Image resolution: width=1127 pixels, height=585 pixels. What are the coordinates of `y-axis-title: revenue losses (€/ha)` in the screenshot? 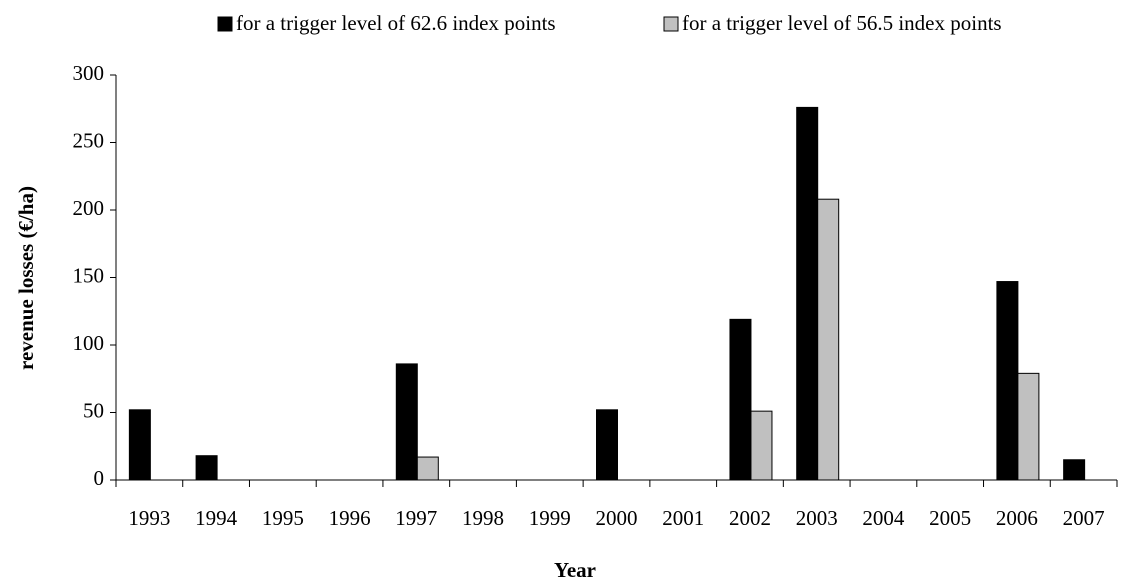 It's located at (26, 278).